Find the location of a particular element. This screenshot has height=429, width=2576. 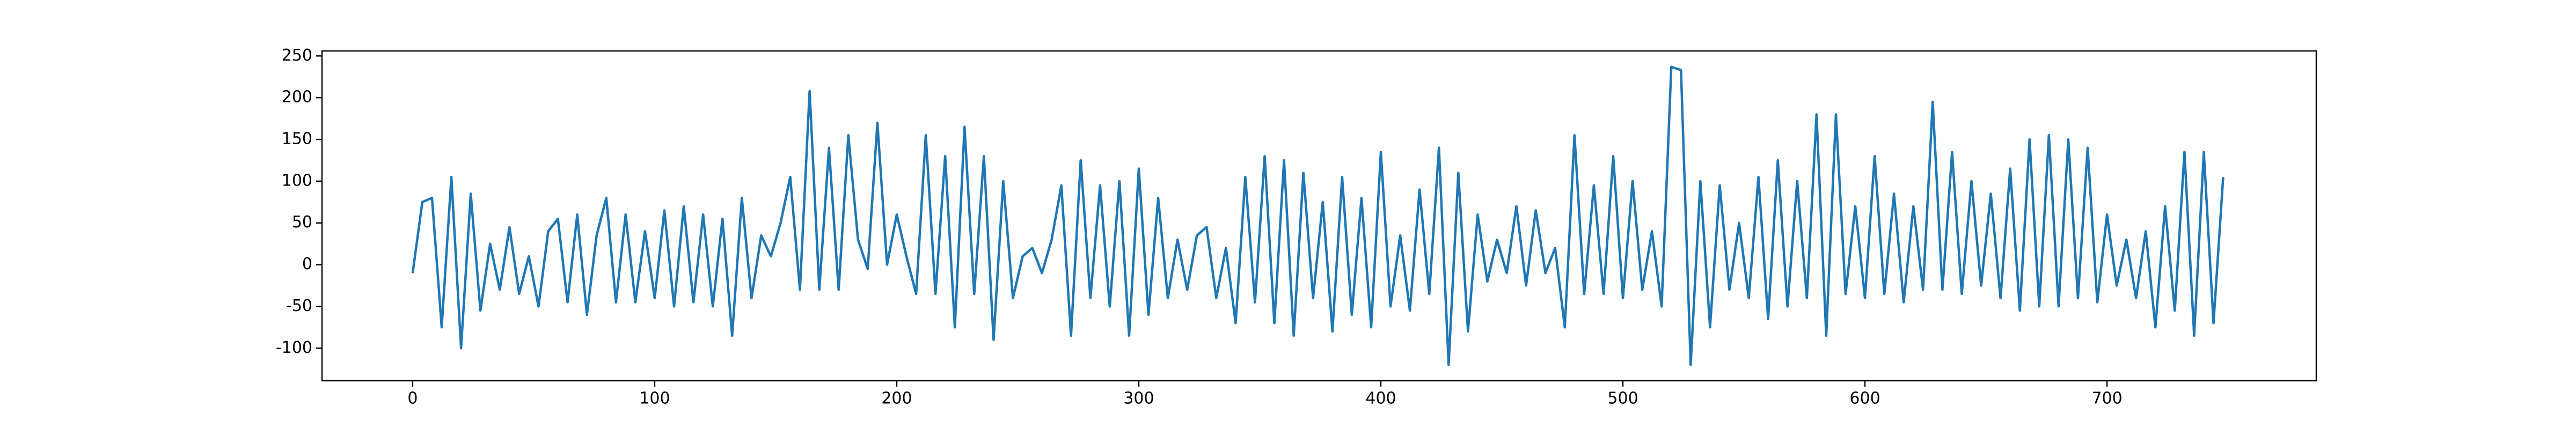

y-tick-label: 100 is located at coordinates (297, 180).